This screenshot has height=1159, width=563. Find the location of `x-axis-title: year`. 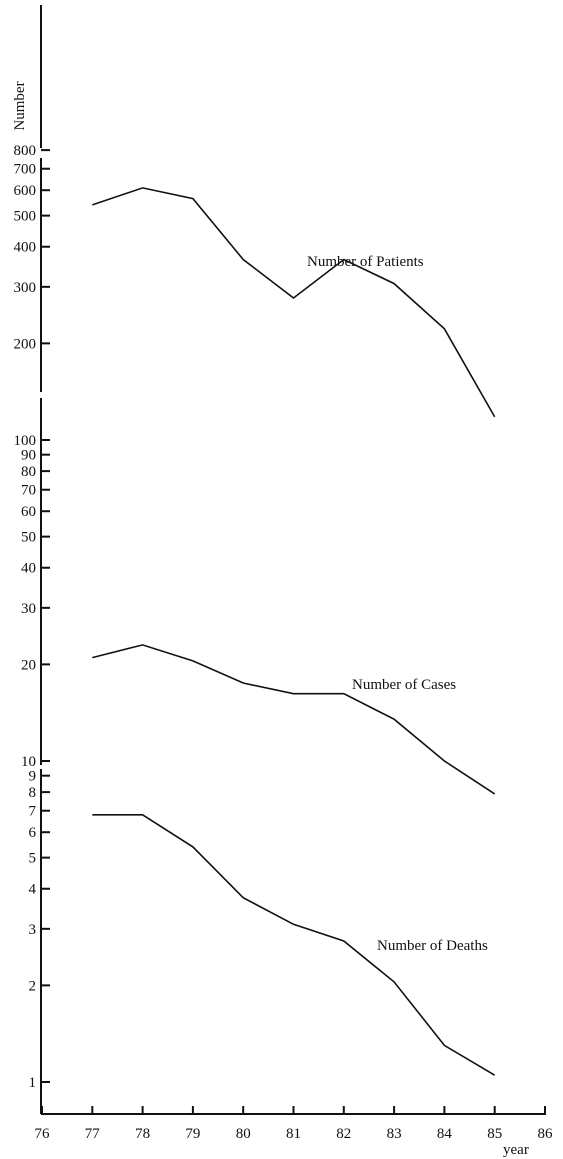

x-axis-title: year is located at coordinates (516, 1150).